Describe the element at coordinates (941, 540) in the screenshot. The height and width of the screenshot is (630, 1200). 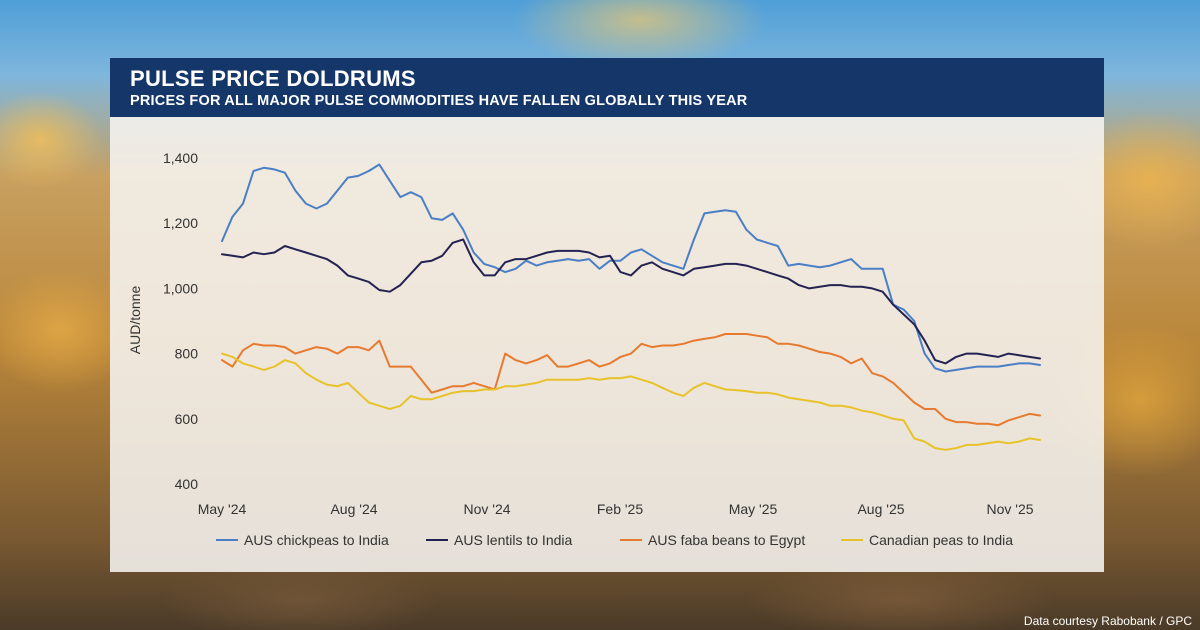
I see `legend-label: Canadian peas to India` at that location.